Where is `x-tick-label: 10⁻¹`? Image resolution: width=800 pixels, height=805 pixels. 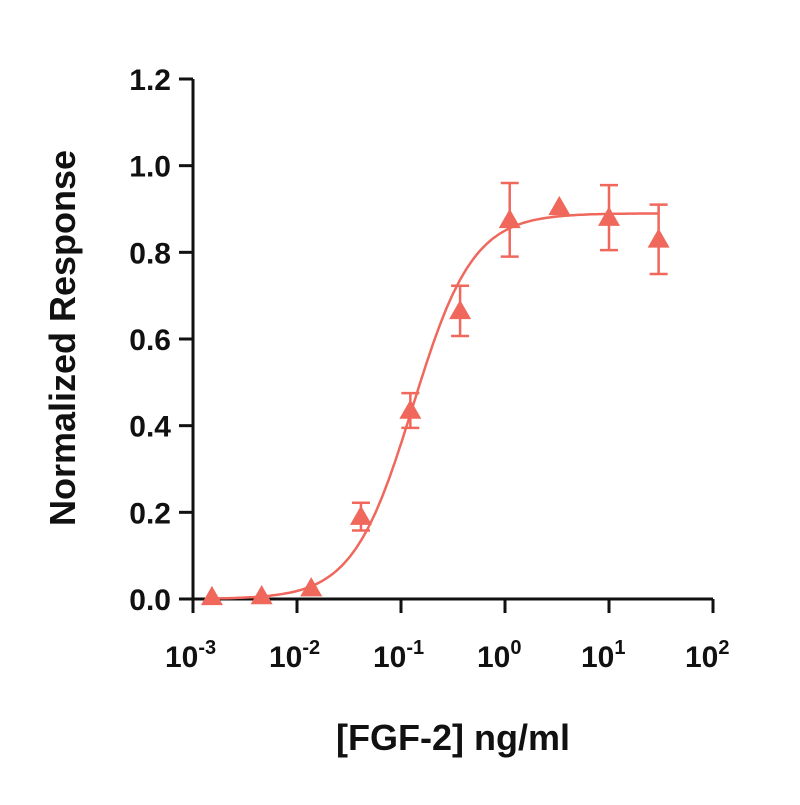
x-tick-label: 10⁻¹ is located at coordinates (398, 655).